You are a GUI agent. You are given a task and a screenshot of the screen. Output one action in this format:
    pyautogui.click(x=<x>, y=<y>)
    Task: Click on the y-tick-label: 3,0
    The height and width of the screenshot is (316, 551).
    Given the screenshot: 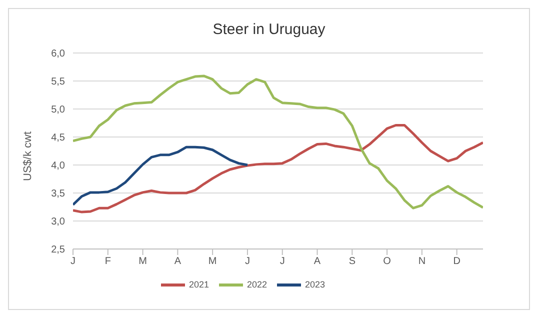 What is the action you would take?
    pyautogui.click(x=58, y=222)
    